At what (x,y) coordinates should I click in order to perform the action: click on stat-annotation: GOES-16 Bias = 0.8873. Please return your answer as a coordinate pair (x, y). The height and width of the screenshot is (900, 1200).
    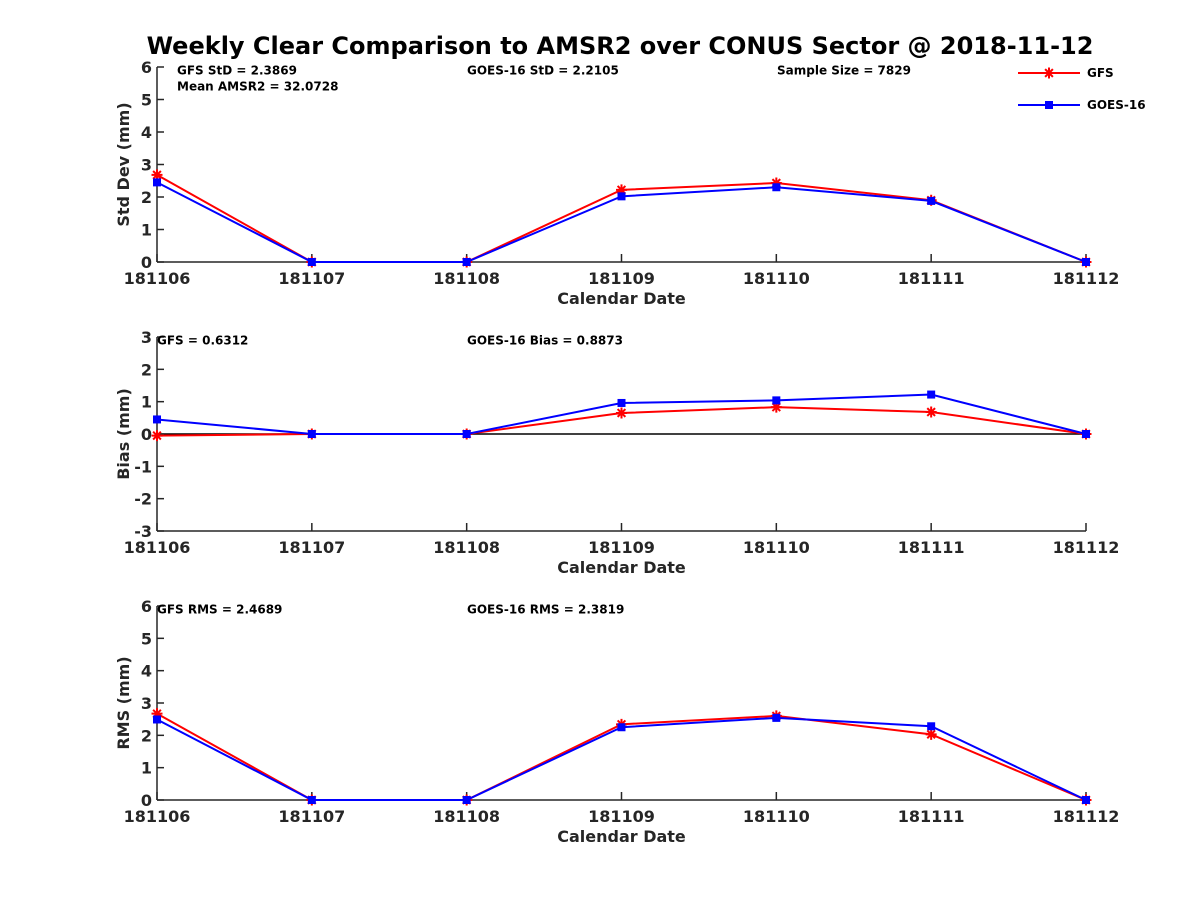
    Looking at the image, I should click on (545, 341).